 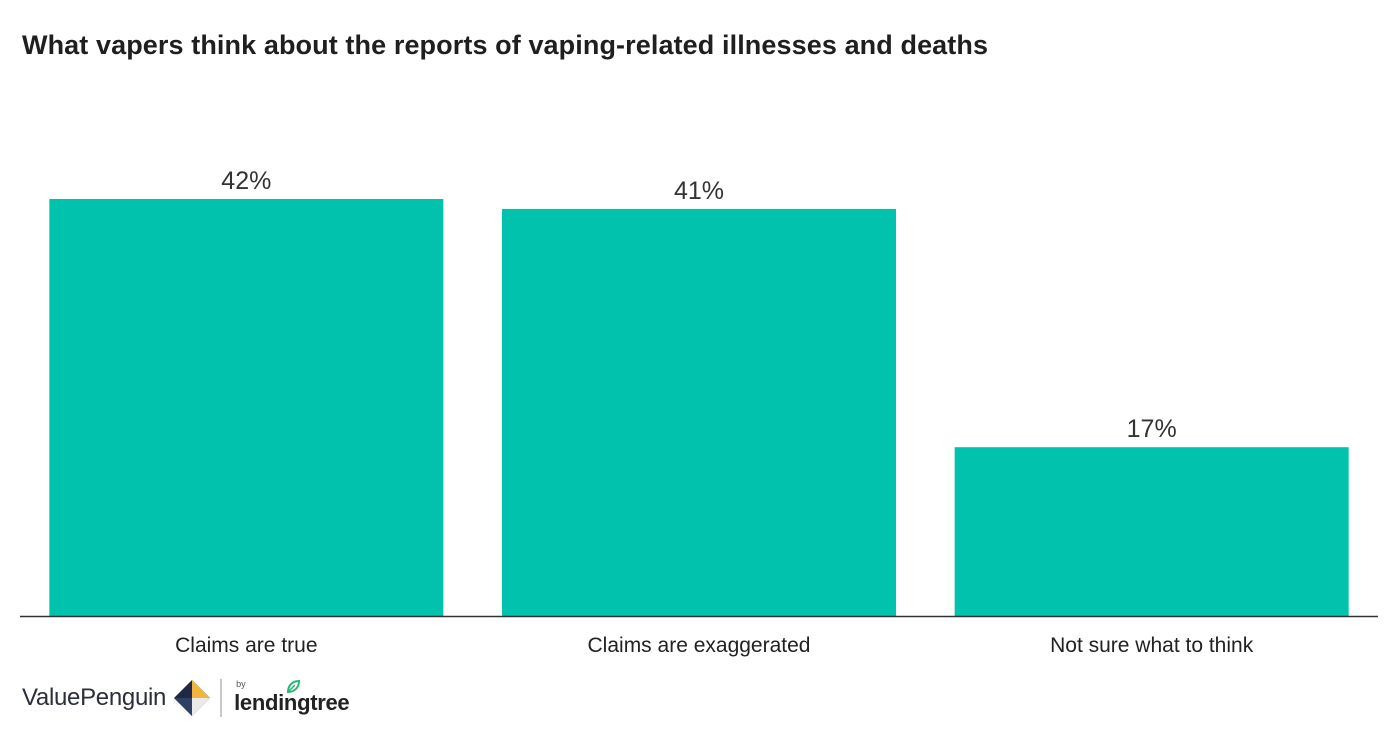 I want to click on valuepenguin-wordmark: ValuePenguin, so click(x=94, y=697).